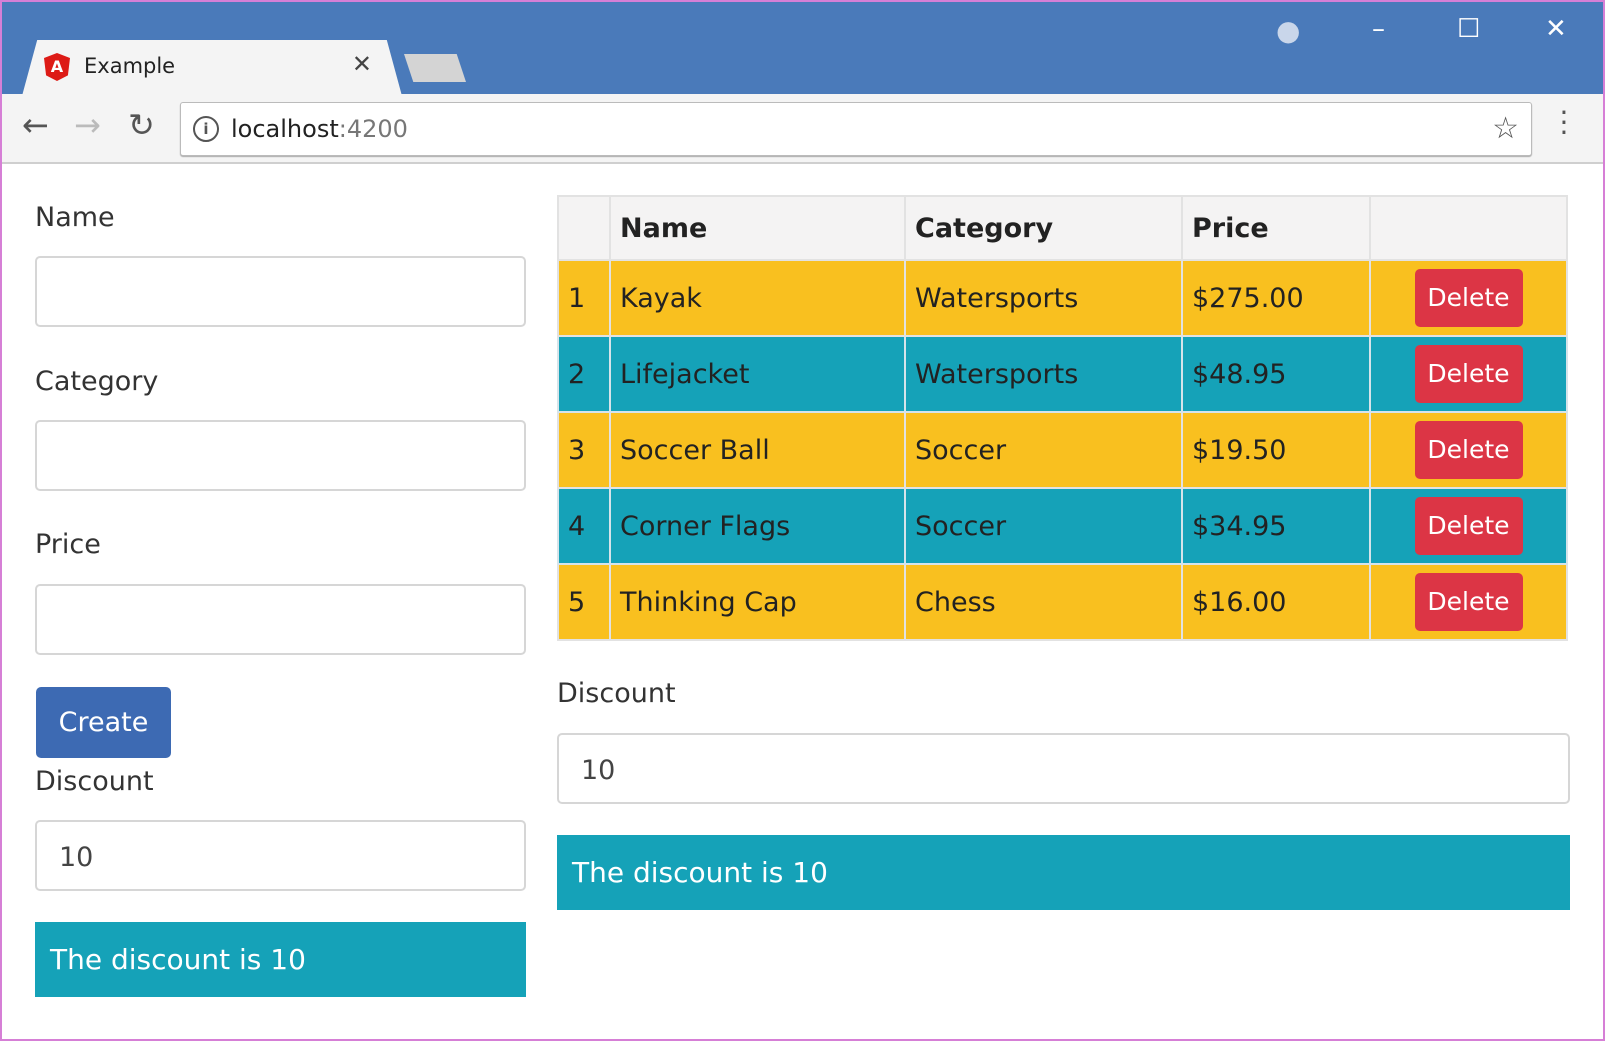  Describe the element at coordinates (584, 526) in the screenshot. I see `row-index: 4` at that location.